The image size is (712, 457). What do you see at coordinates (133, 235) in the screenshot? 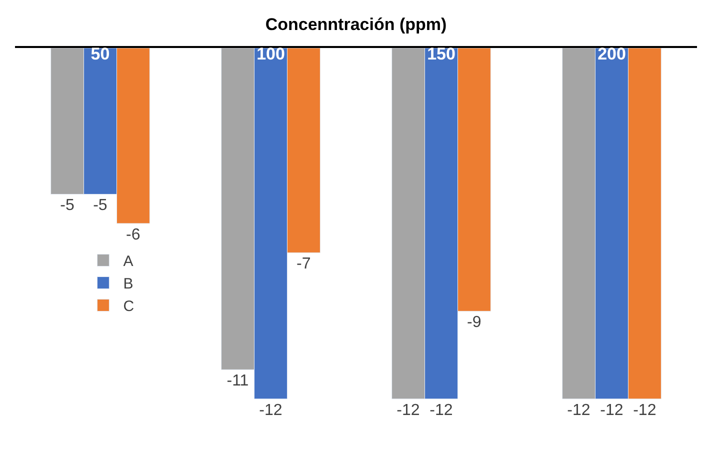
I see `data-label: -6` at bounding box center [133, 235].